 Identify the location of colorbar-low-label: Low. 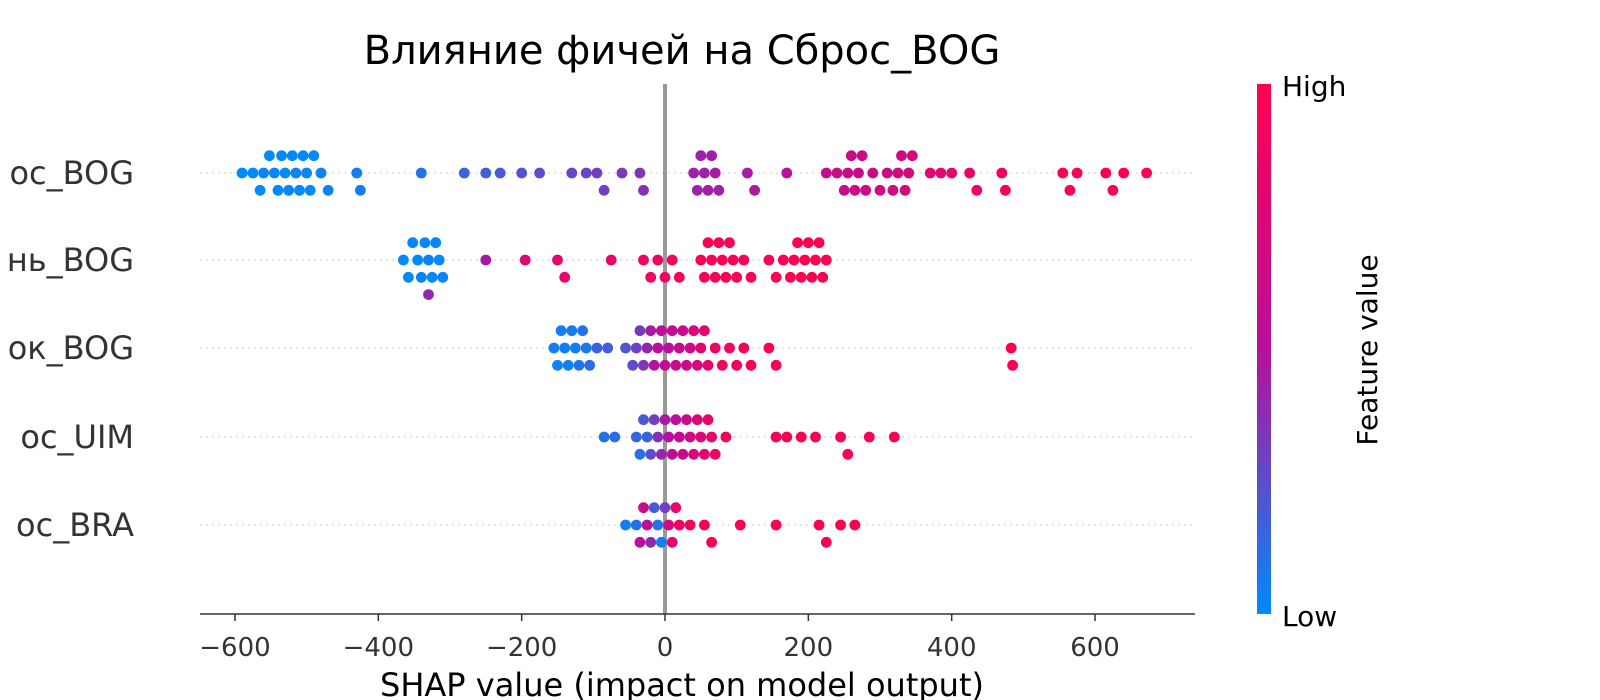
(1309, 616).